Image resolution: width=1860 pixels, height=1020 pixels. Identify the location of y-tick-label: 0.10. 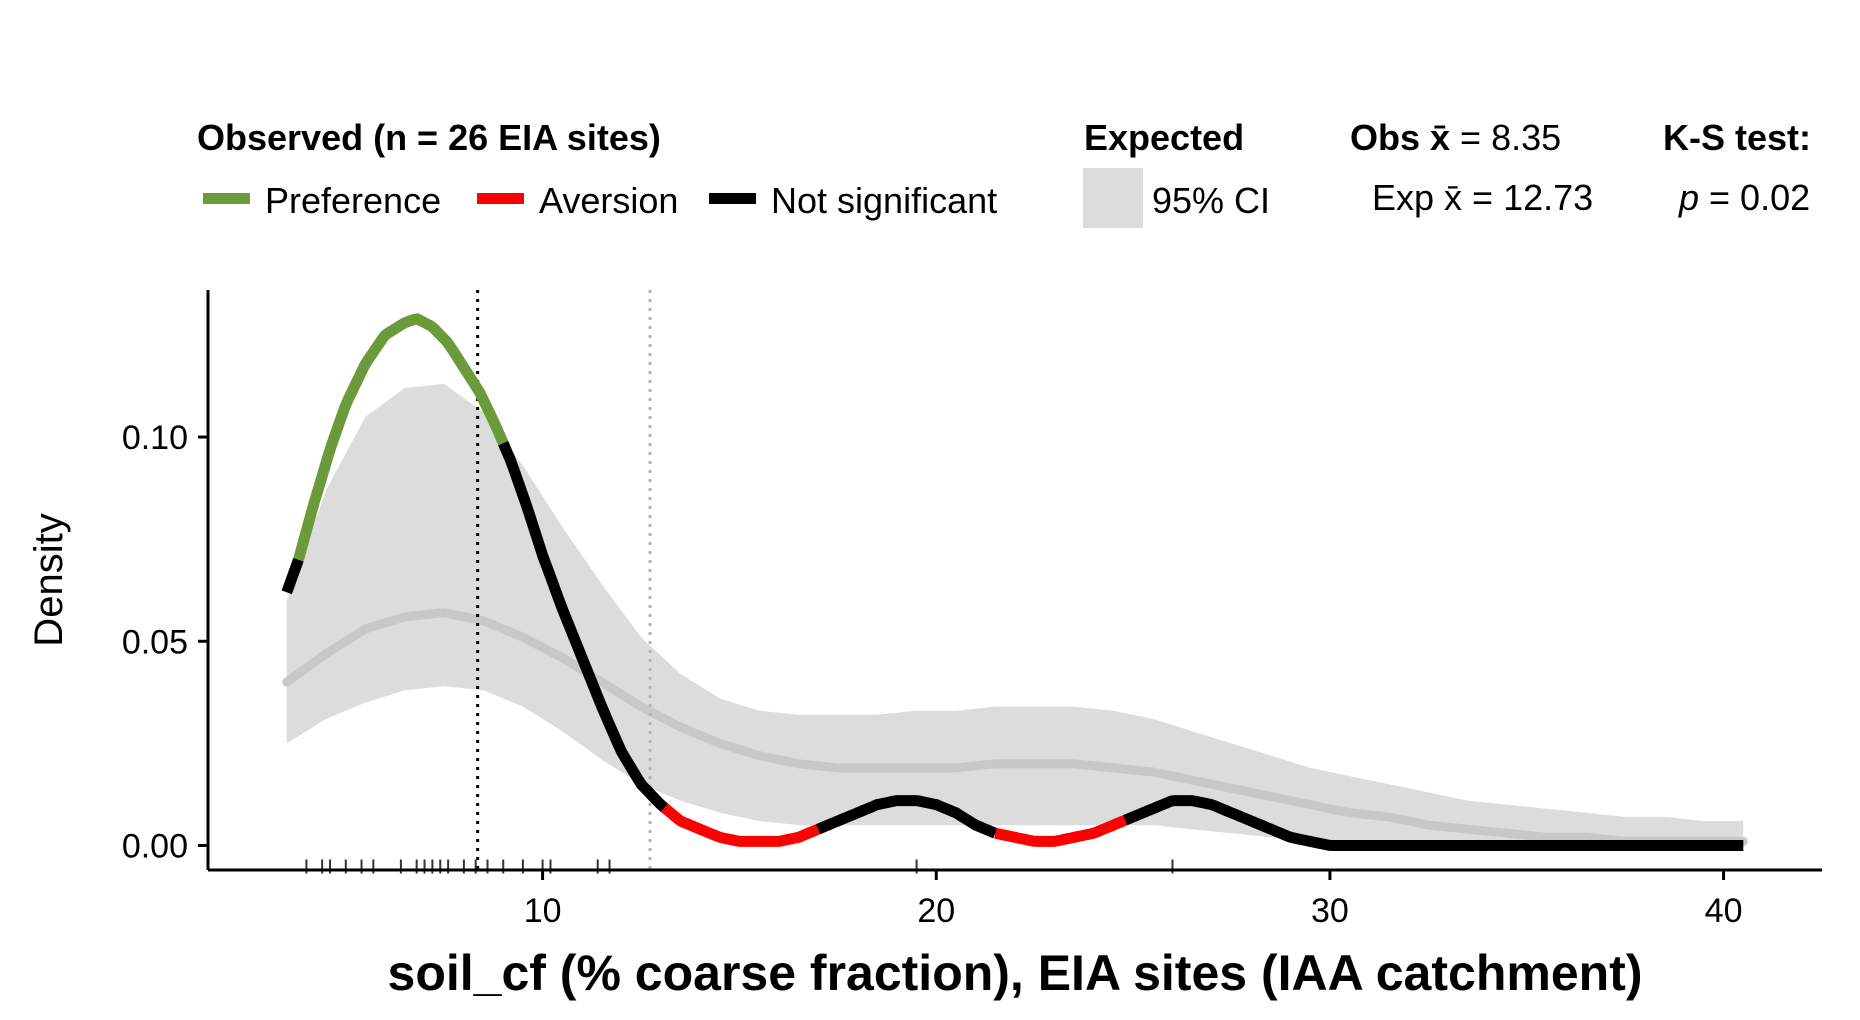
(155, 438).